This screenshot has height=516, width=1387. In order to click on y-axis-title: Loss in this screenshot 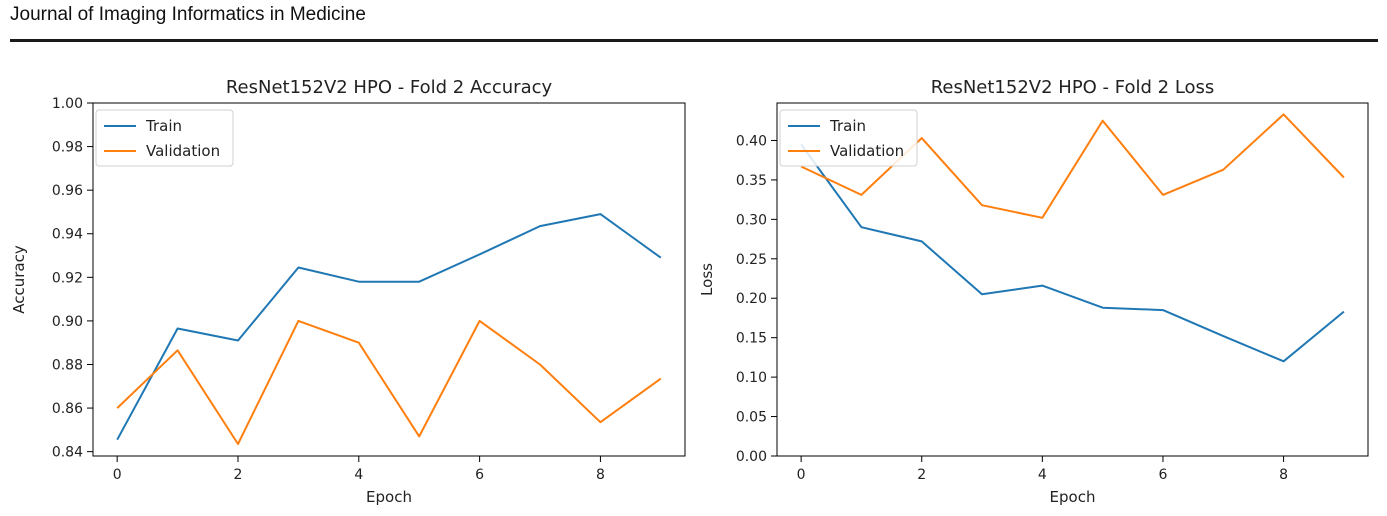, I will do `click(707, 279)`.